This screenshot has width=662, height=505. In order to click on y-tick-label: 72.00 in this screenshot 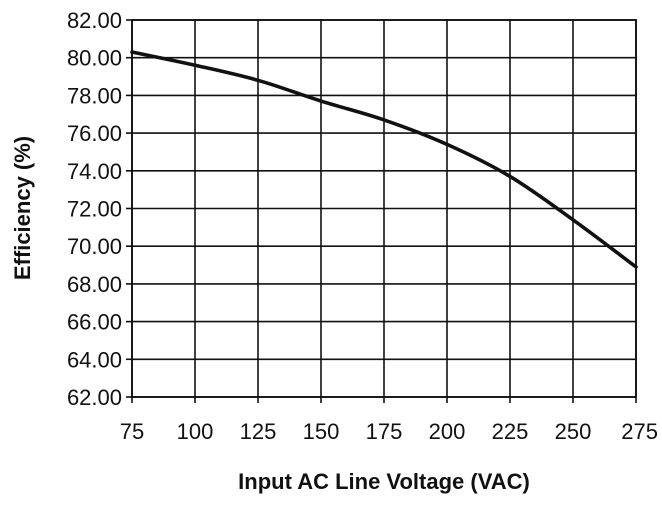, I will do `click(94, 209)`.